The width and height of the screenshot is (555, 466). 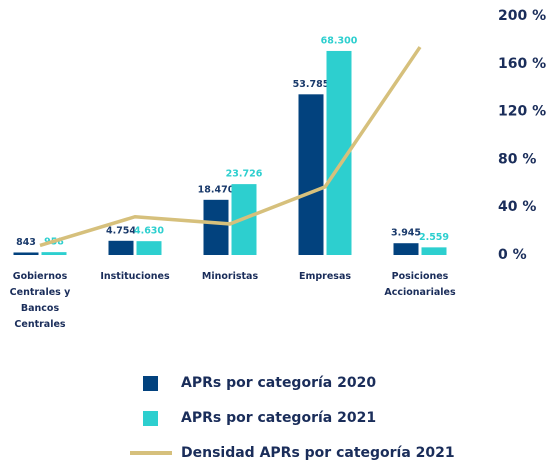 I want to click on data-label: 23.726, so click(x=244, y=174).